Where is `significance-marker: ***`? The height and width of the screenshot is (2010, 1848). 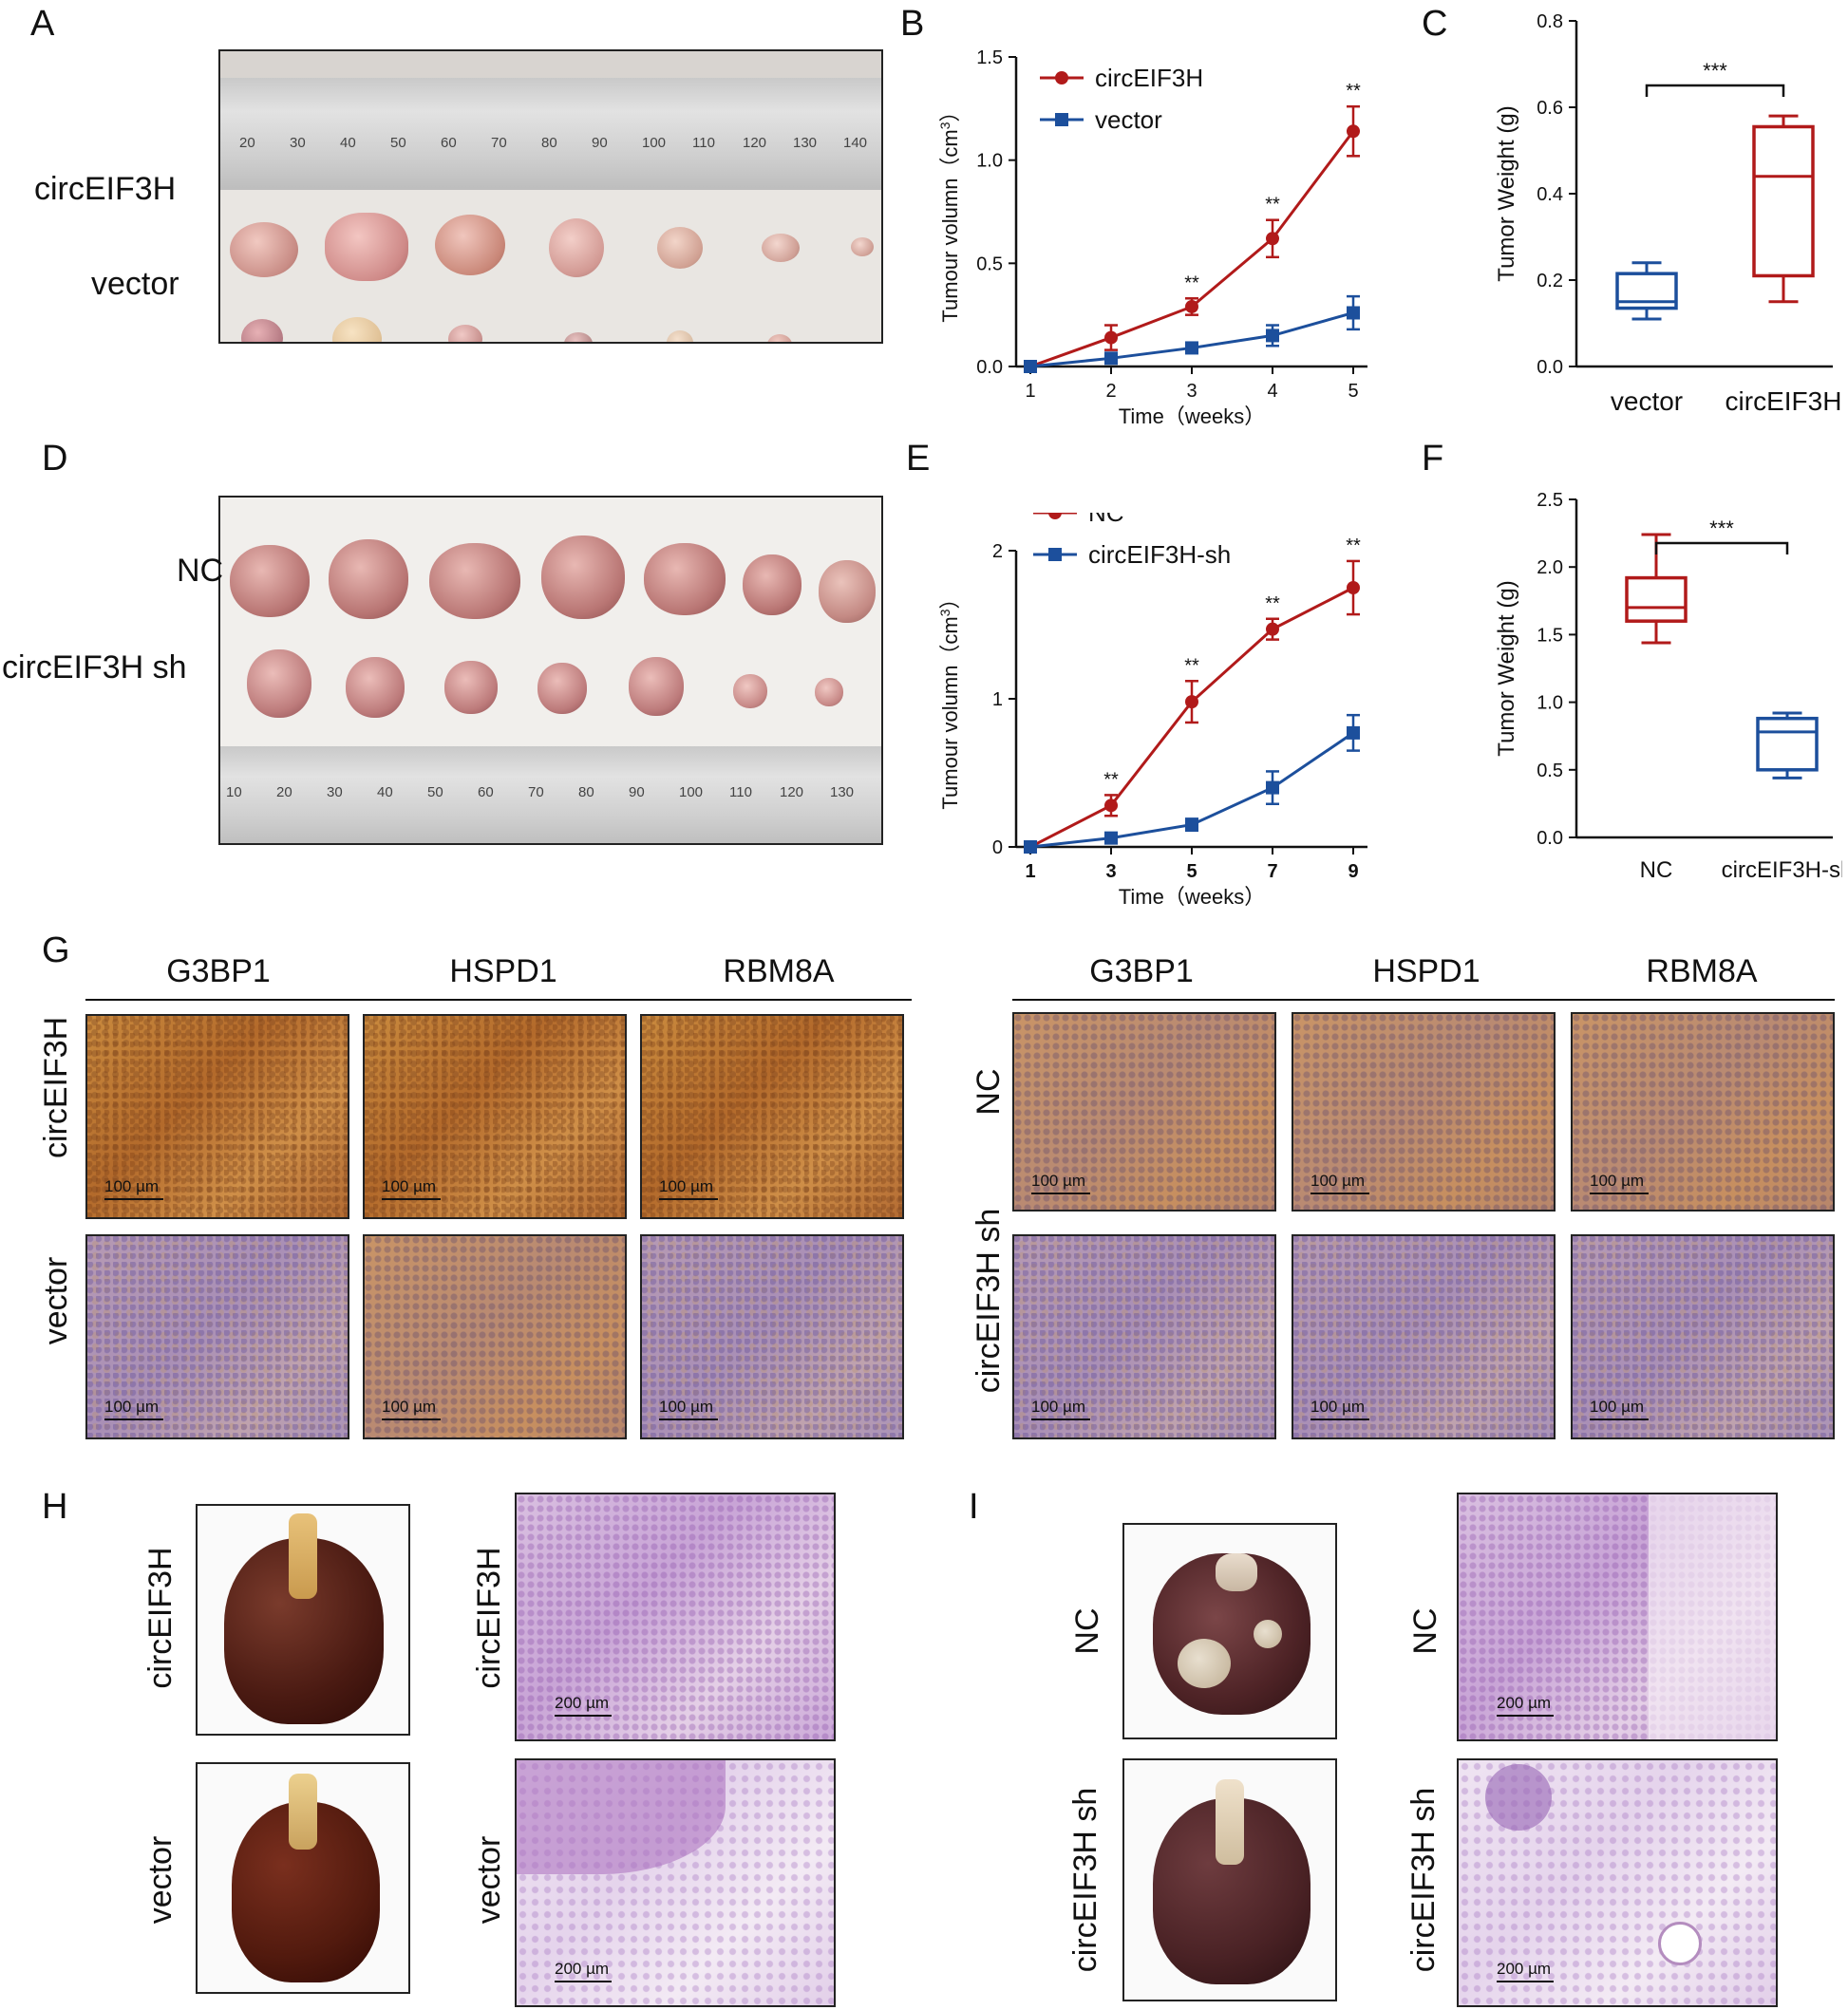 significance-marker: *** is located at coordinates (1715, 71).